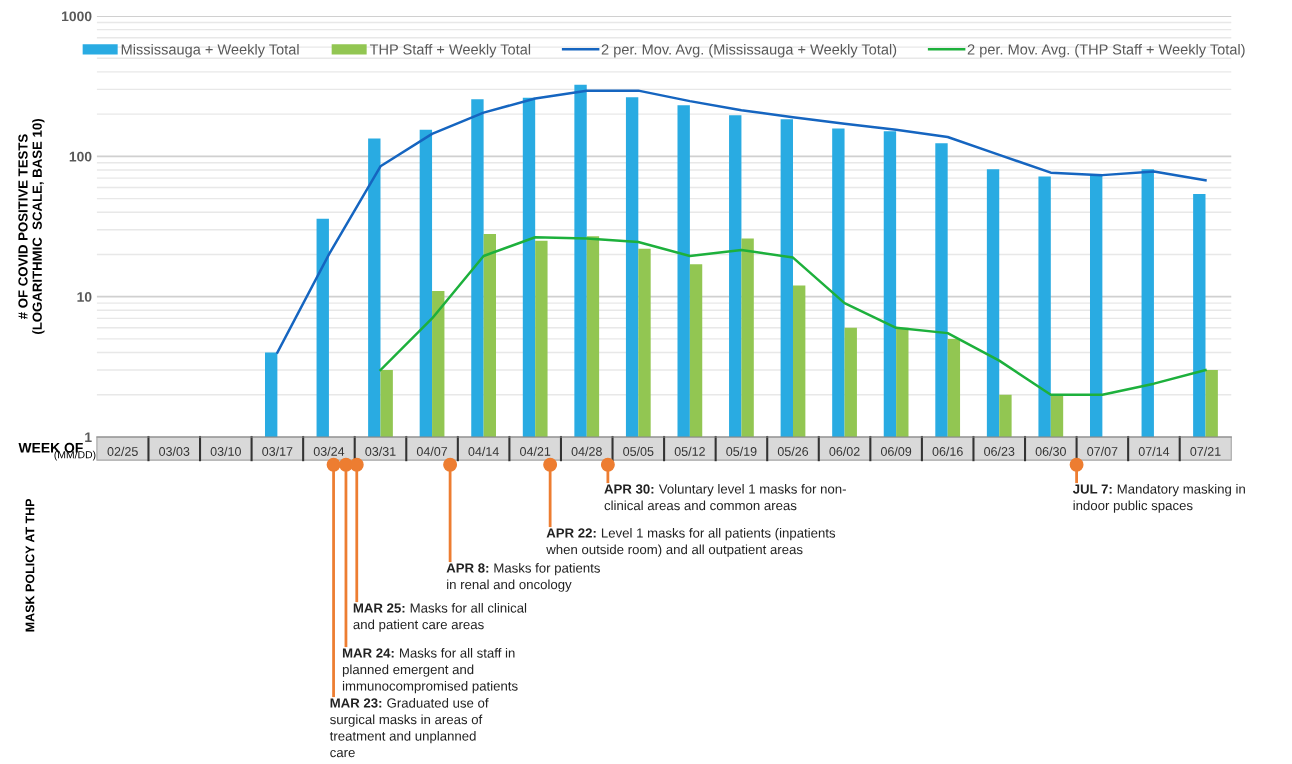  I want to click on legend-label: THP Staff + Weekly Total, so click(450, 50).